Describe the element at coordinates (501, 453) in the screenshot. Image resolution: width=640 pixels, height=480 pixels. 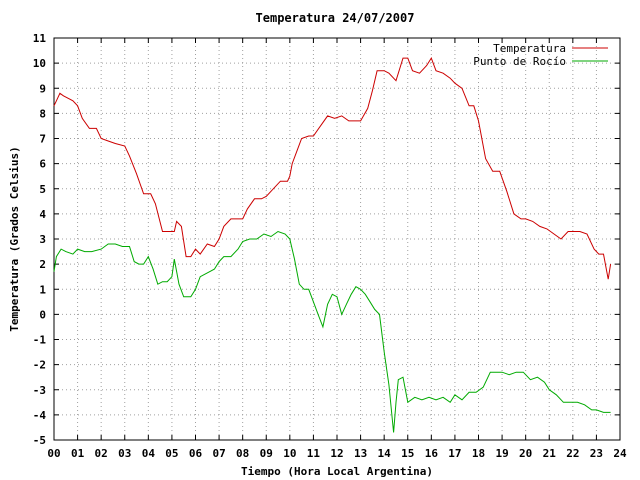
I see `x-tick-label: 19` at that location.